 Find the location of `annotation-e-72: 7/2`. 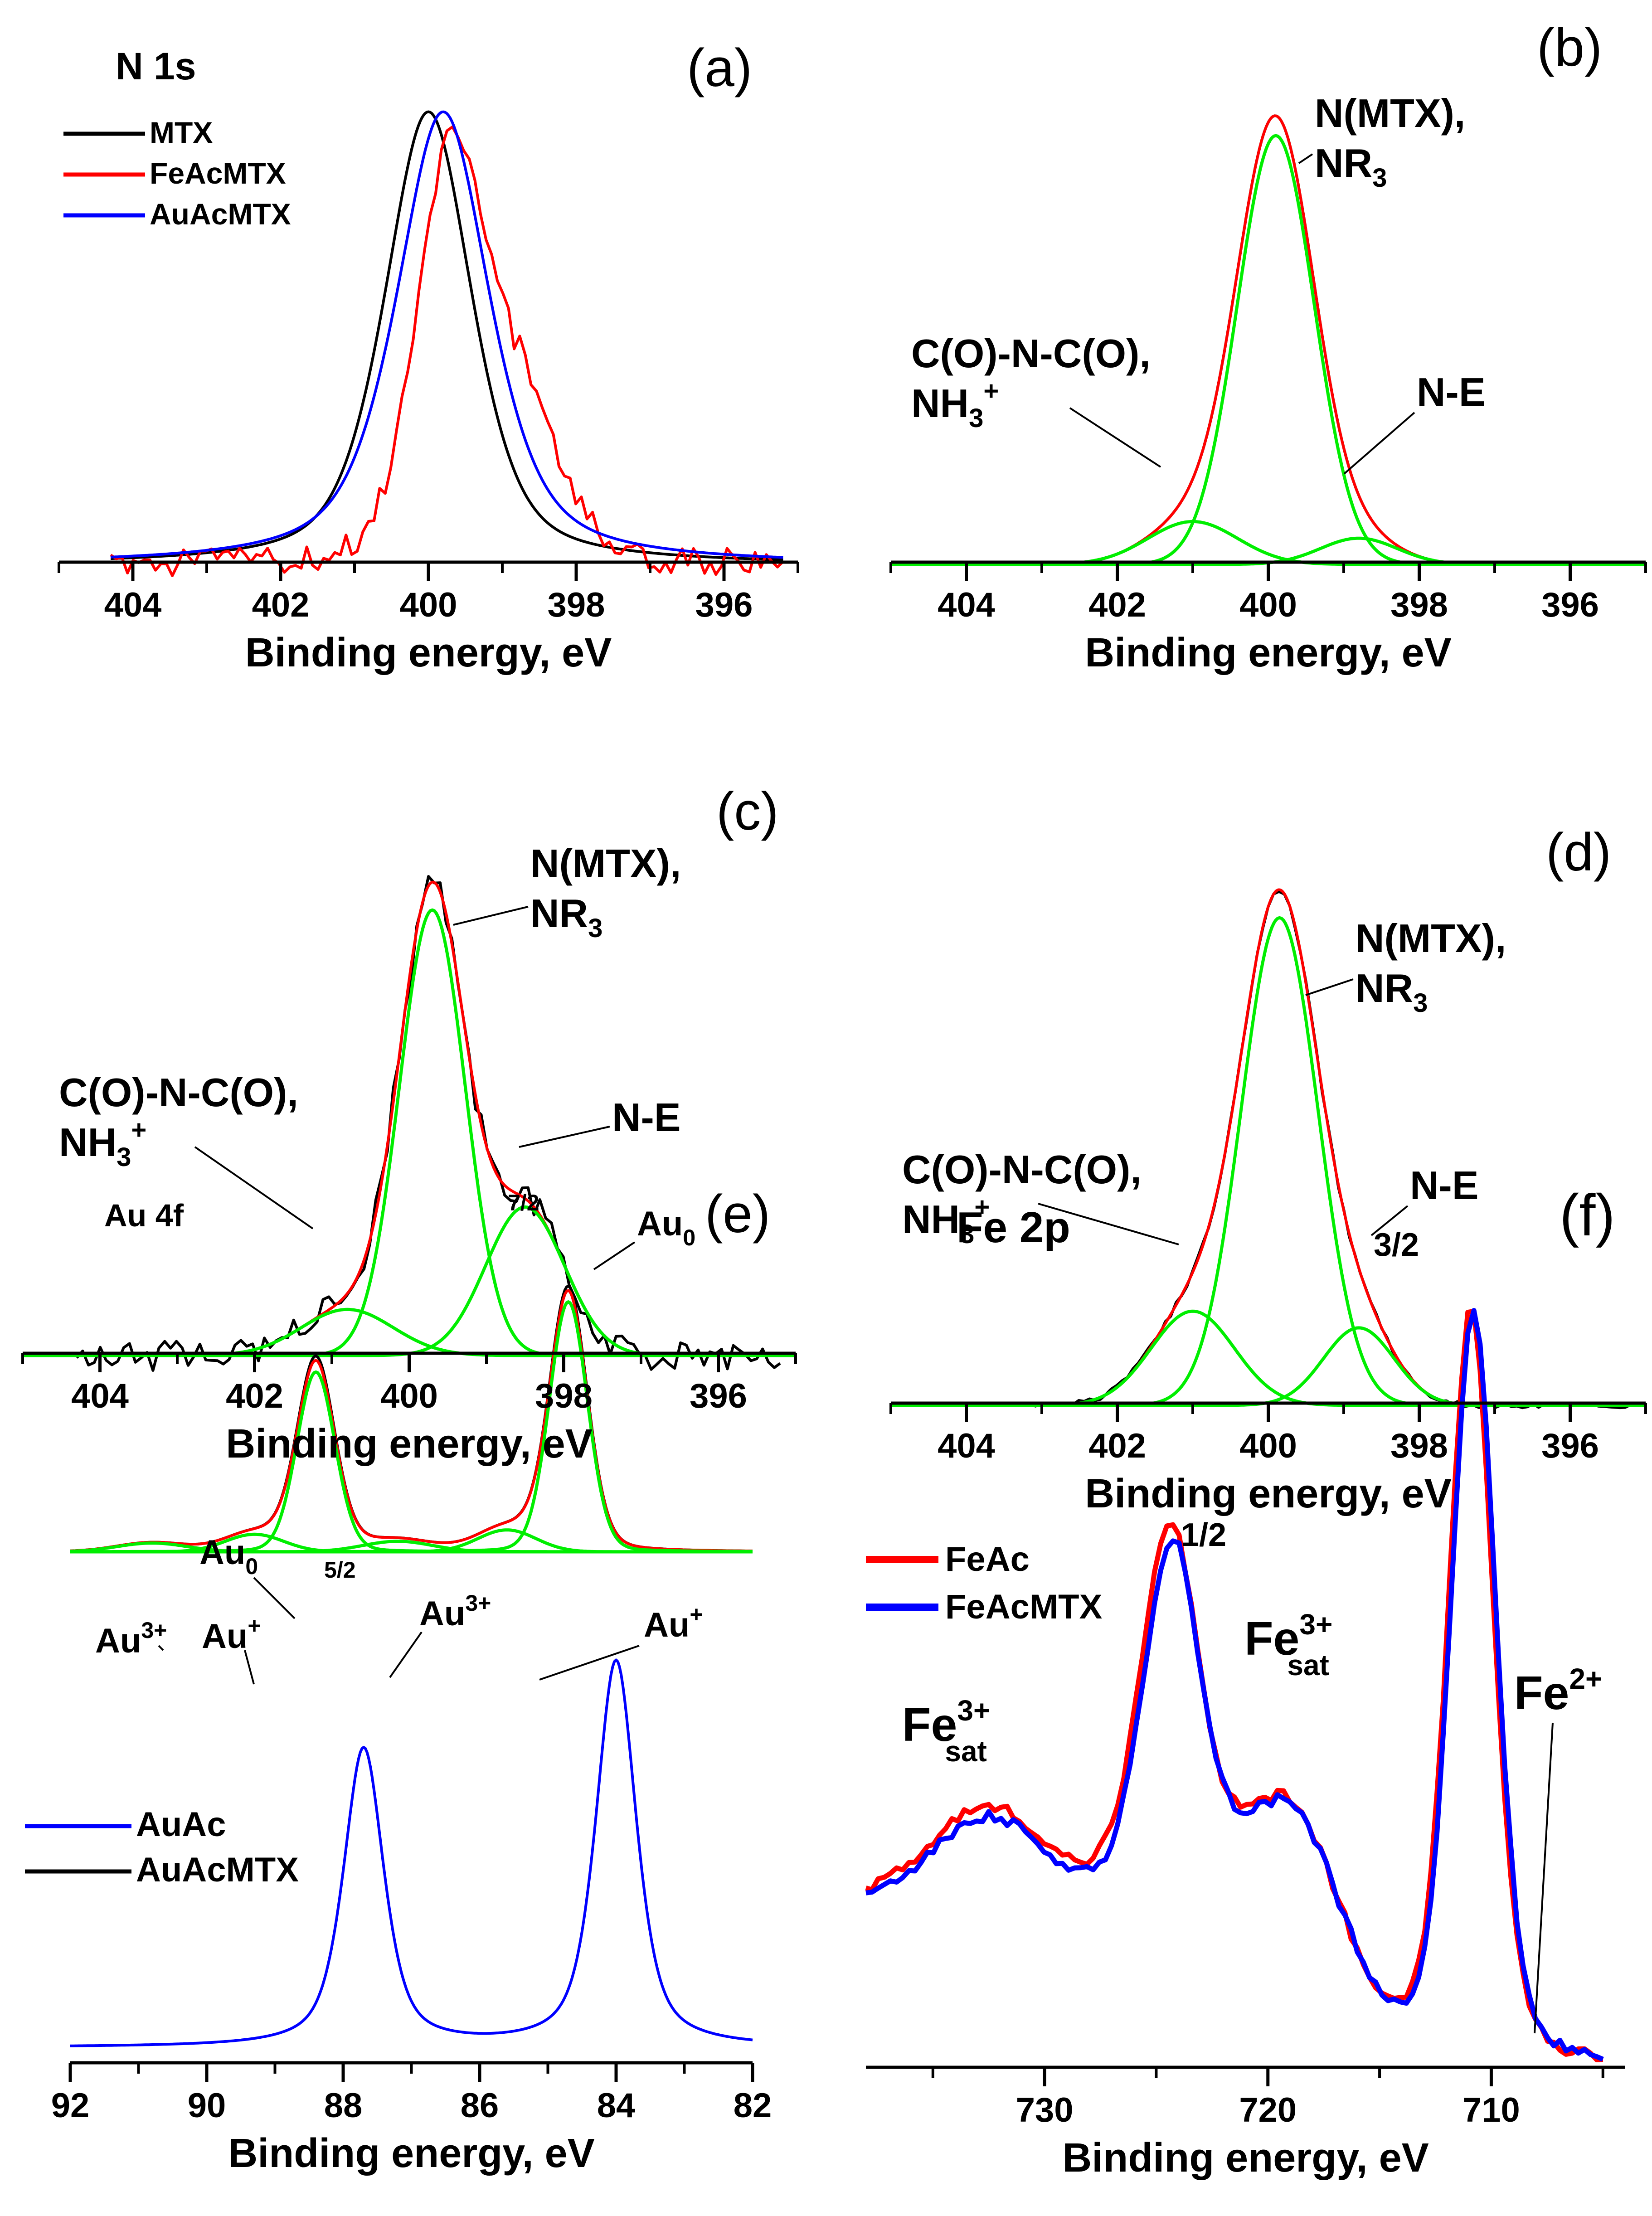

annotation-e-72: 7/2 is located at coordinates (523, 1202).